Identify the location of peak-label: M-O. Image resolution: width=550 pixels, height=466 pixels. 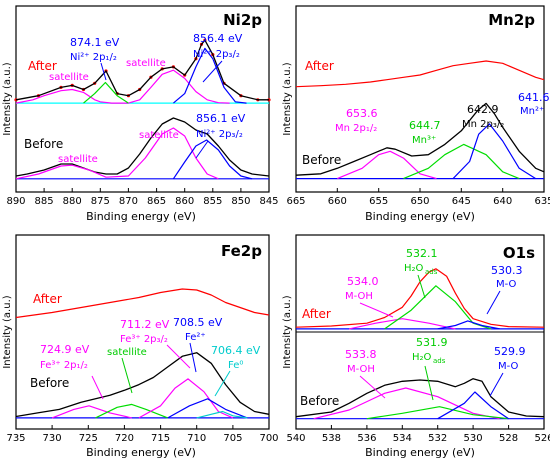
(506, 284).